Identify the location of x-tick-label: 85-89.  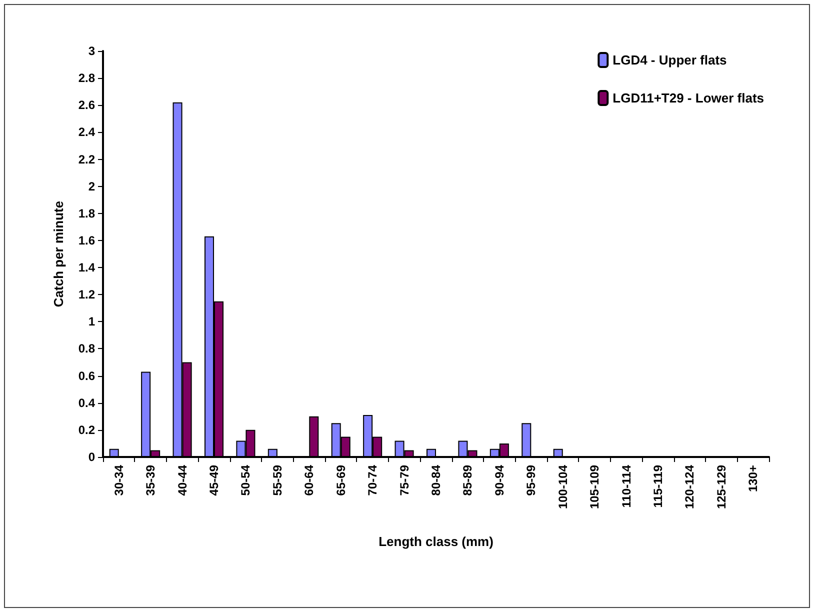
(467, 480).